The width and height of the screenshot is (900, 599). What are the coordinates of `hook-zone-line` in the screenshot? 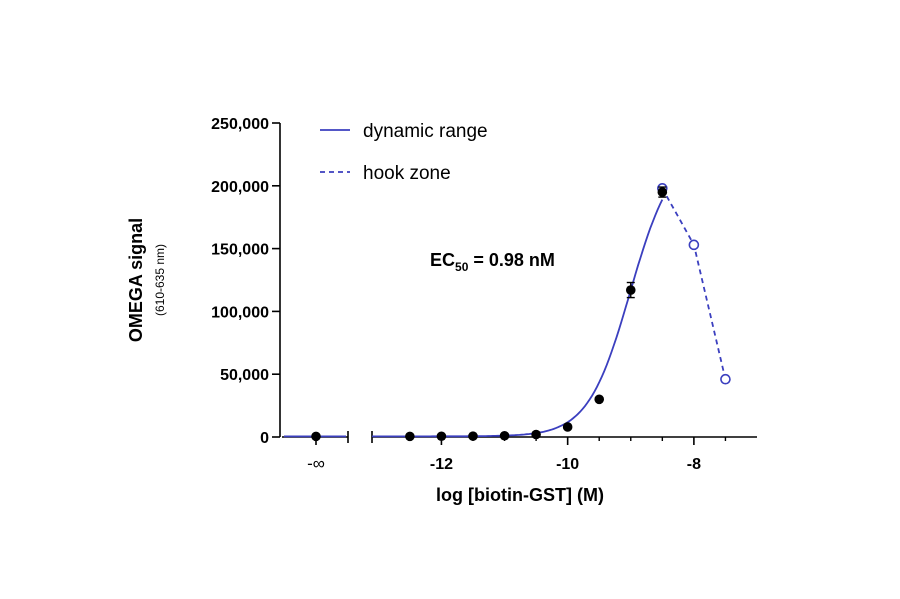 It's located at (694, 283).